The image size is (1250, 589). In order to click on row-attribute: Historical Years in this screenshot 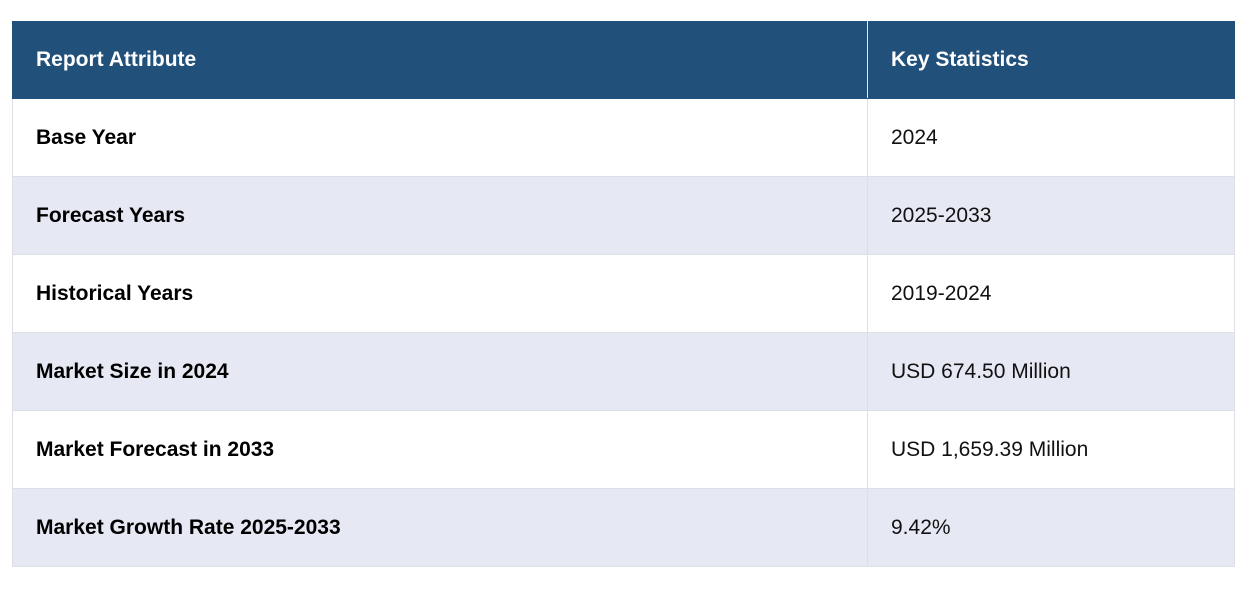, I will do `click(440, 293)`.